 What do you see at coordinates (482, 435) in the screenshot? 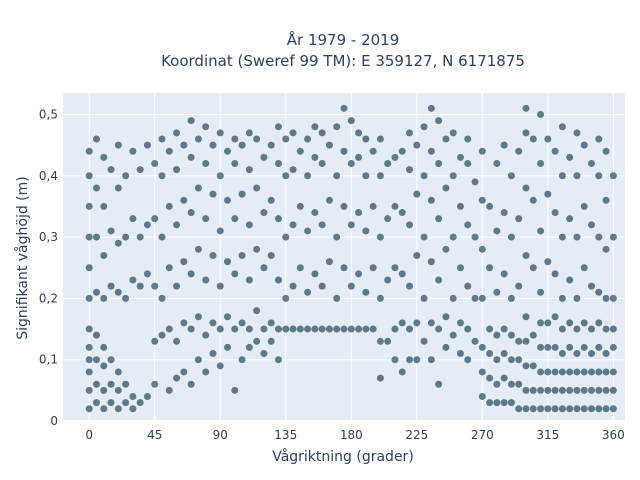
I see `x-tick-label: 270` at bounding box center [482, 435].